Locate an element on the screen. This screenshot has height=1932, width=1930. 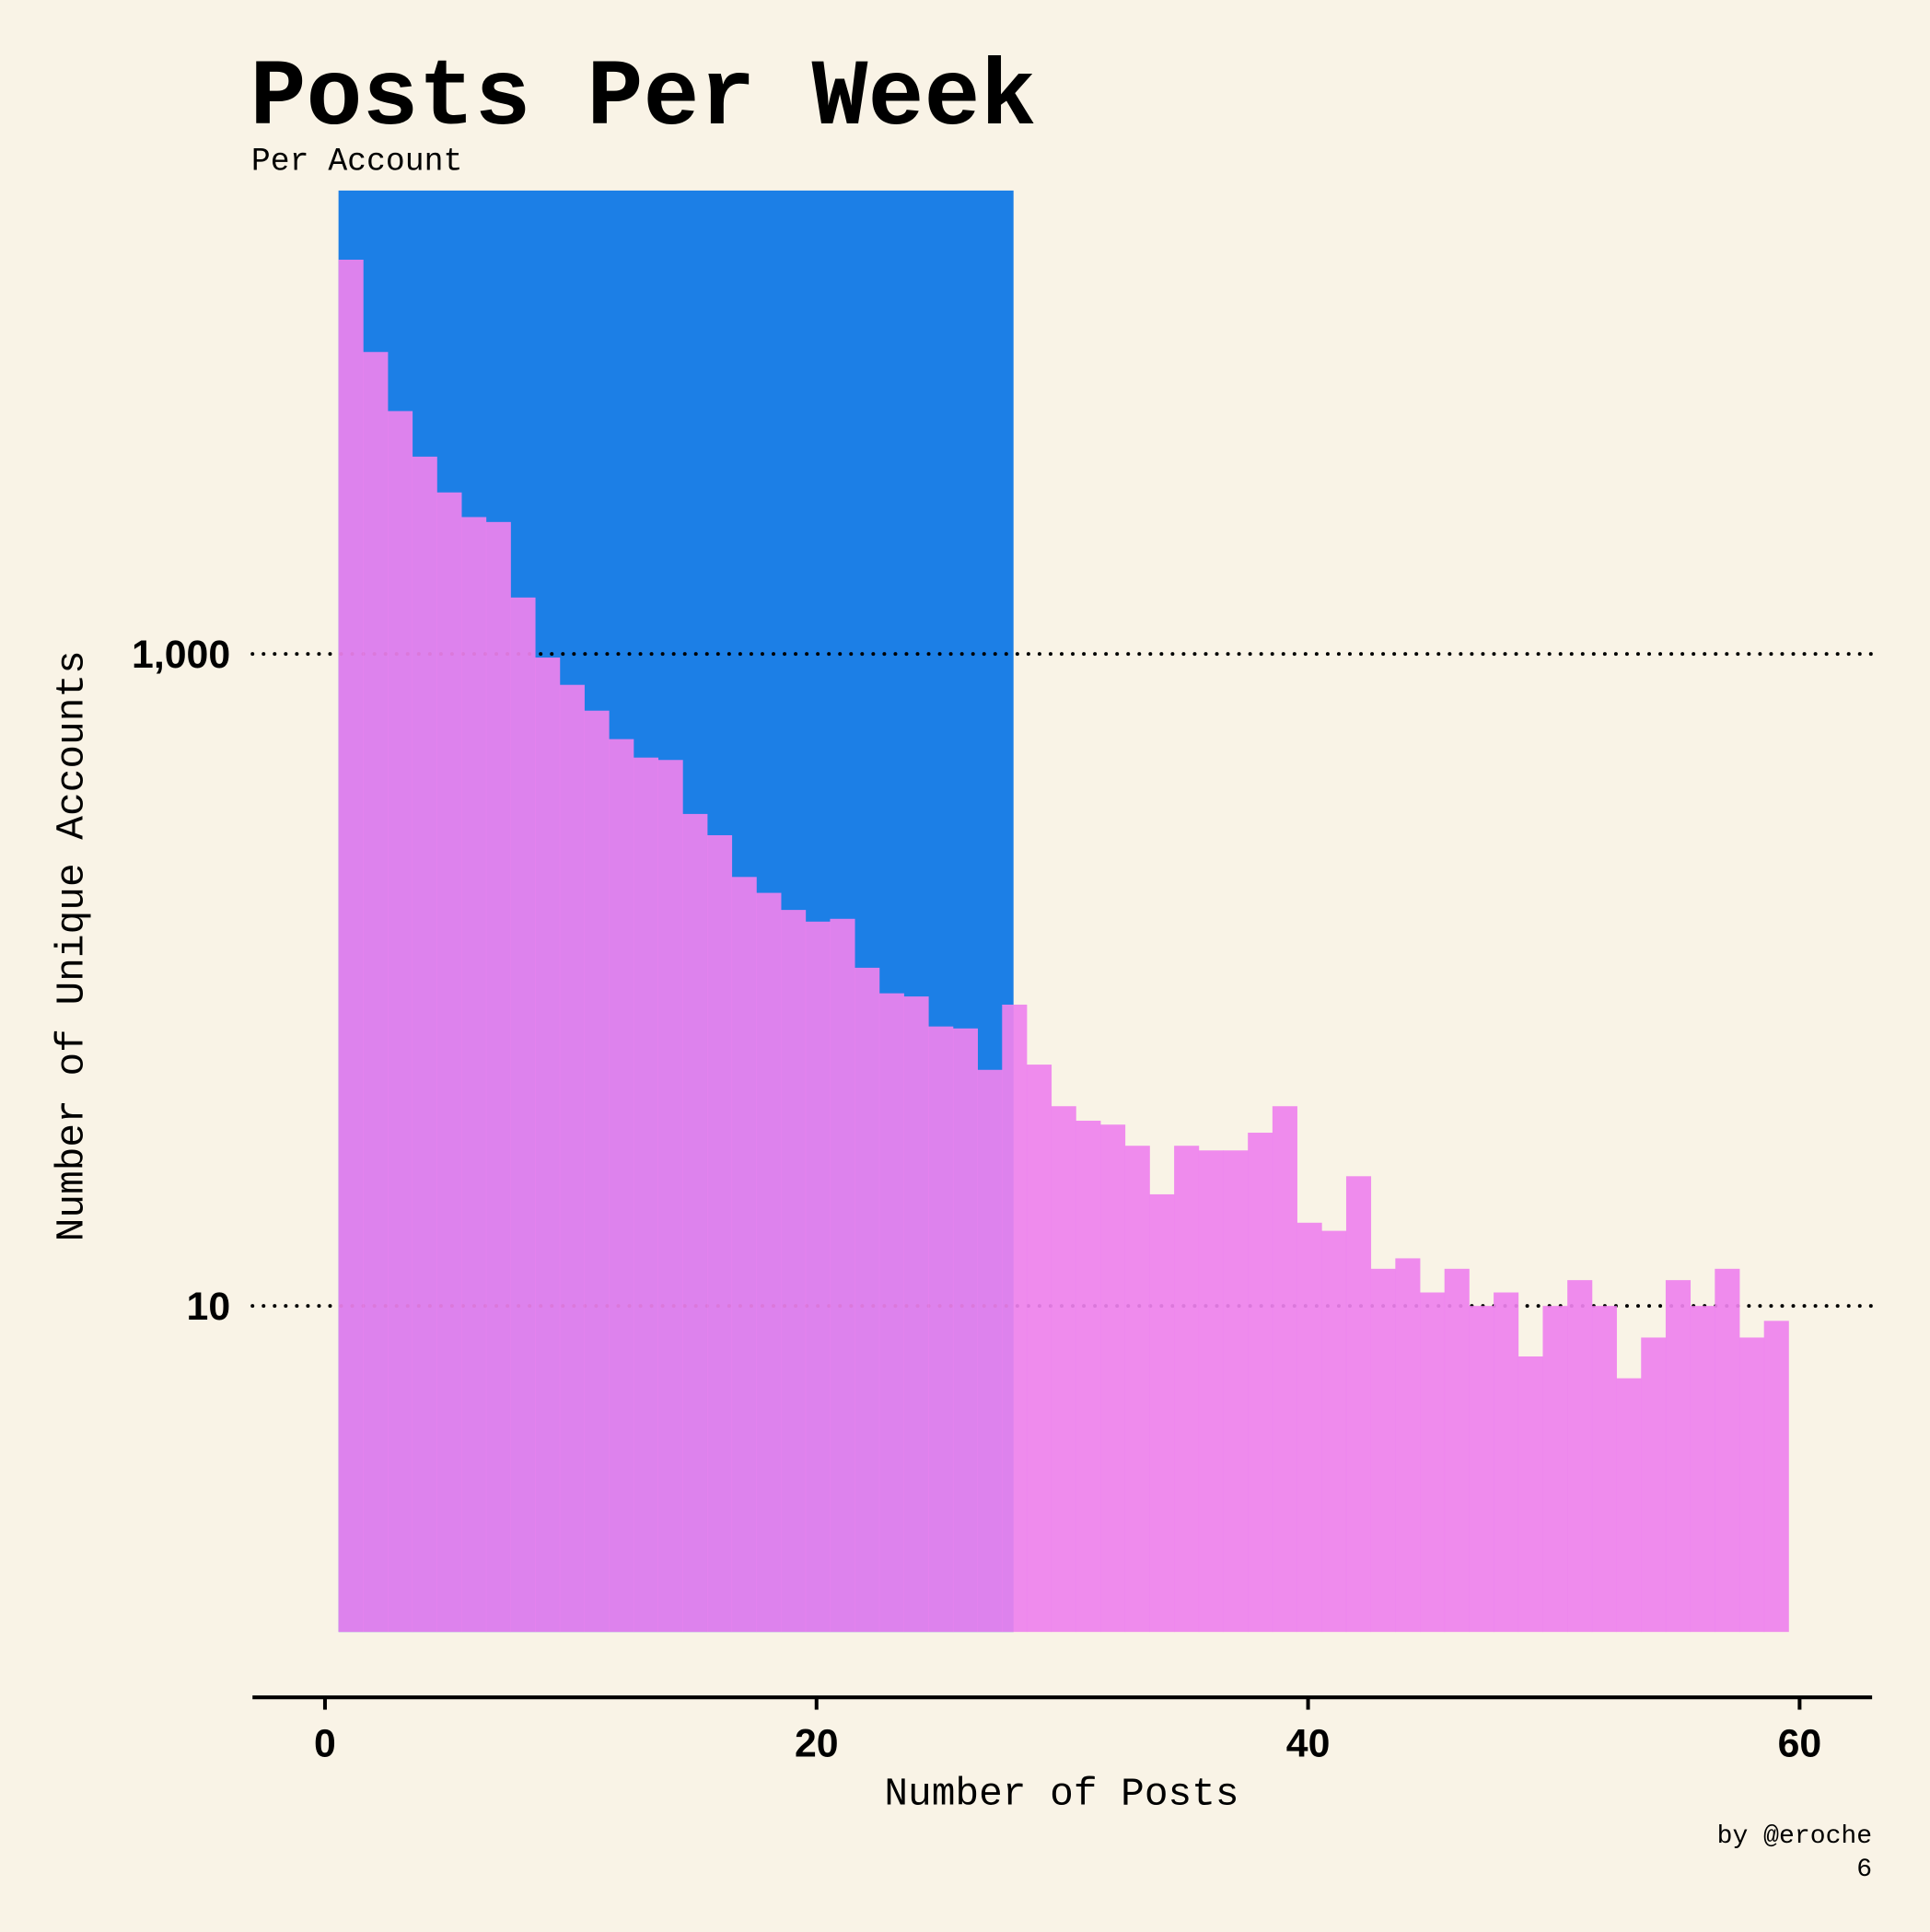
credit: by @eroche is located at coordinates (1795, 1836).